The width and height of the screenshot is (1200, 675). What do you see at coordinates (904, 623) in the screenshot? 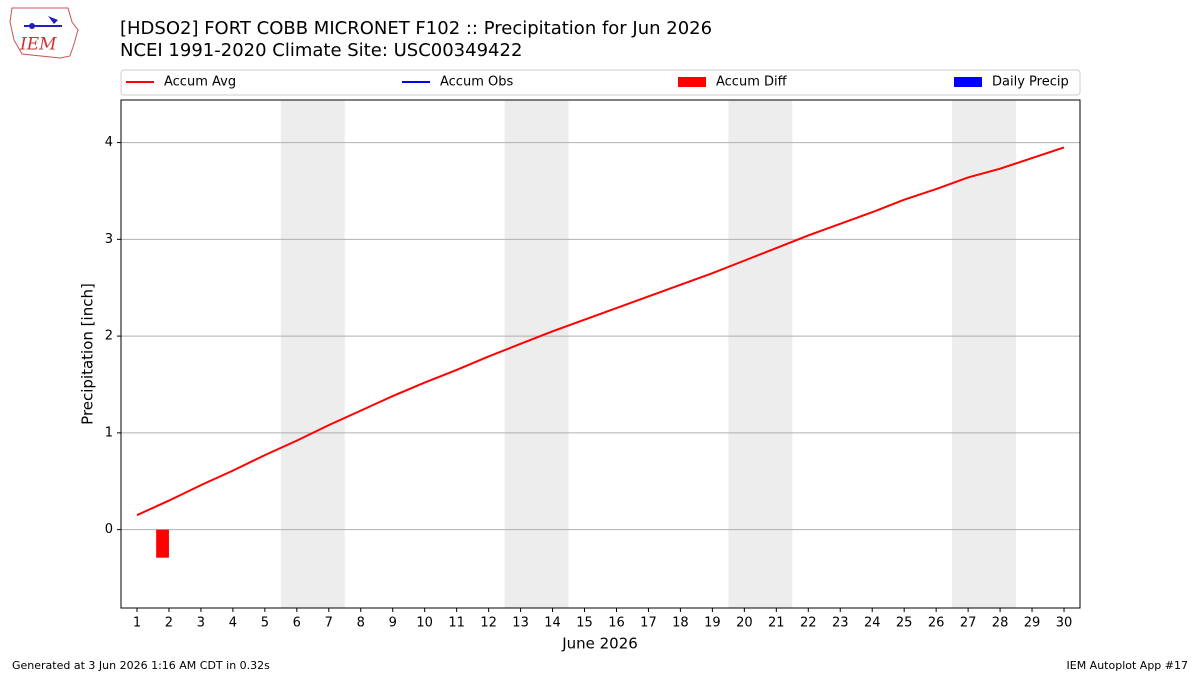
I see `x-tick-label: 25` at bounding box center [904, 623].